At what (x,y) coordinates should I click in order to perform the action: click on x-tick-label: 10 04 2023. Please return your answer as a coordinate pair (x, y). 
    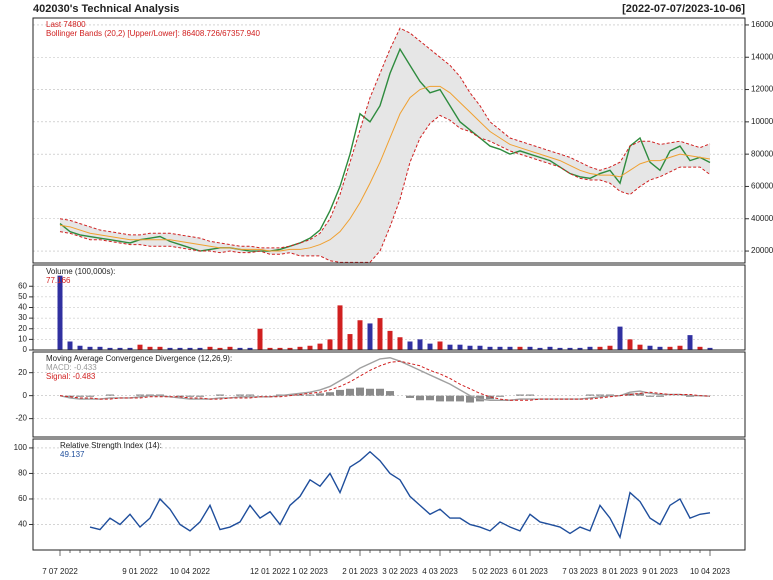
    Looking at the image, I should click on (710, 571).